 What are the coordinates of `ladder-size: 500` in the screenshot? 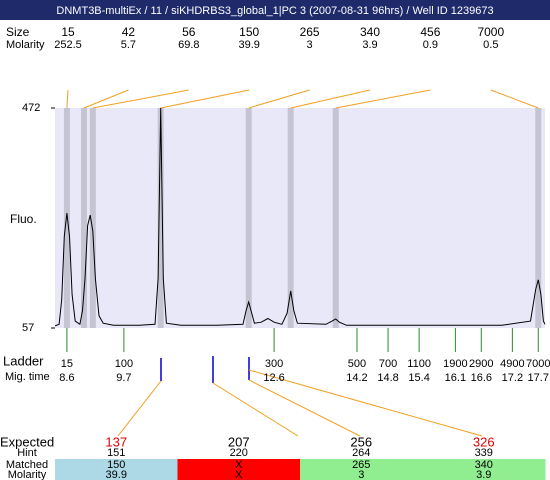 It's located at (357, 364).